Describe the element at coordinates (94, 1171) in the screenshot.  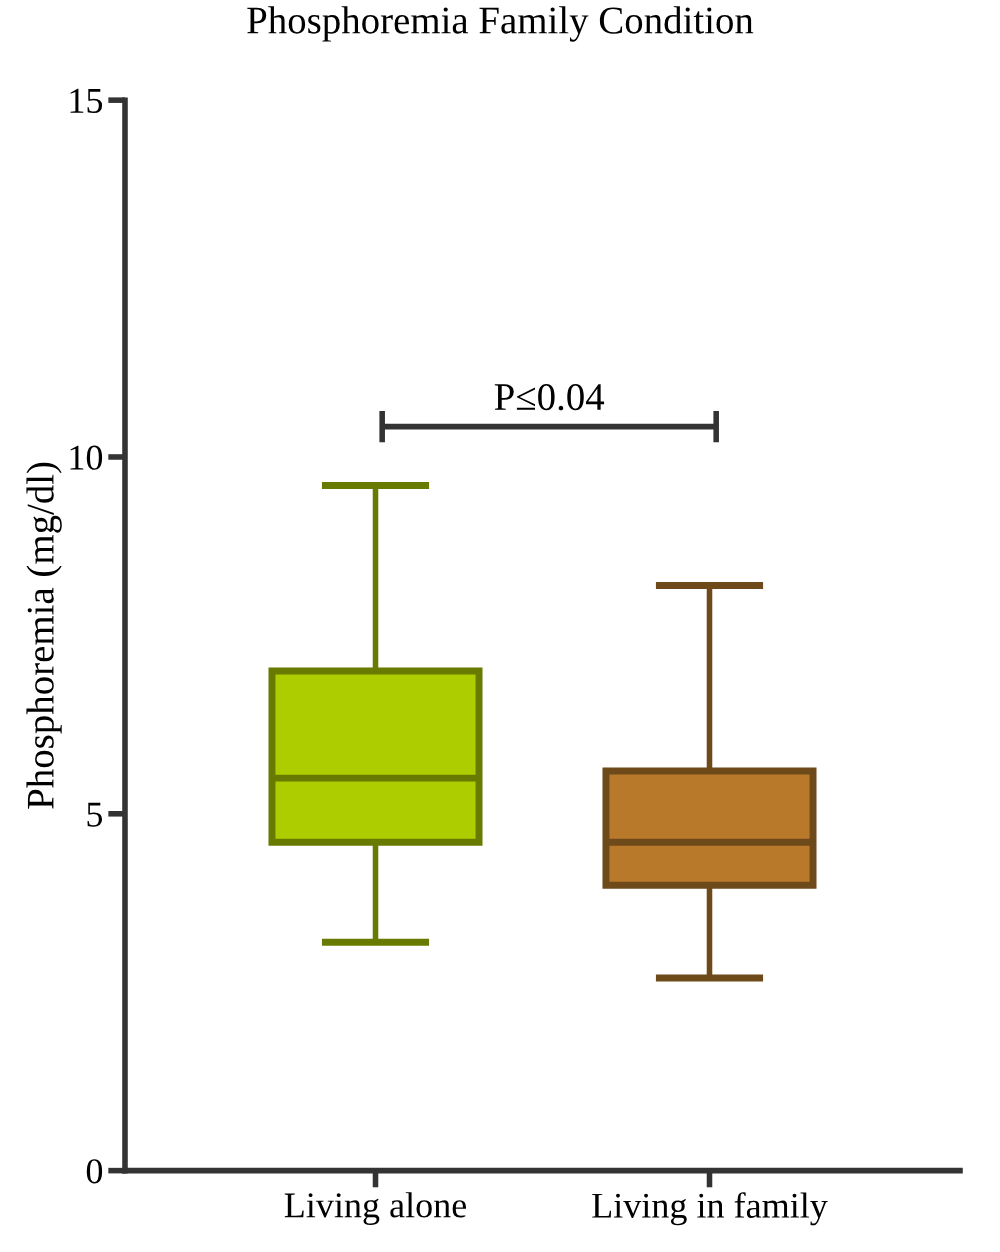
I see `y-tick-label: 0` at that location.